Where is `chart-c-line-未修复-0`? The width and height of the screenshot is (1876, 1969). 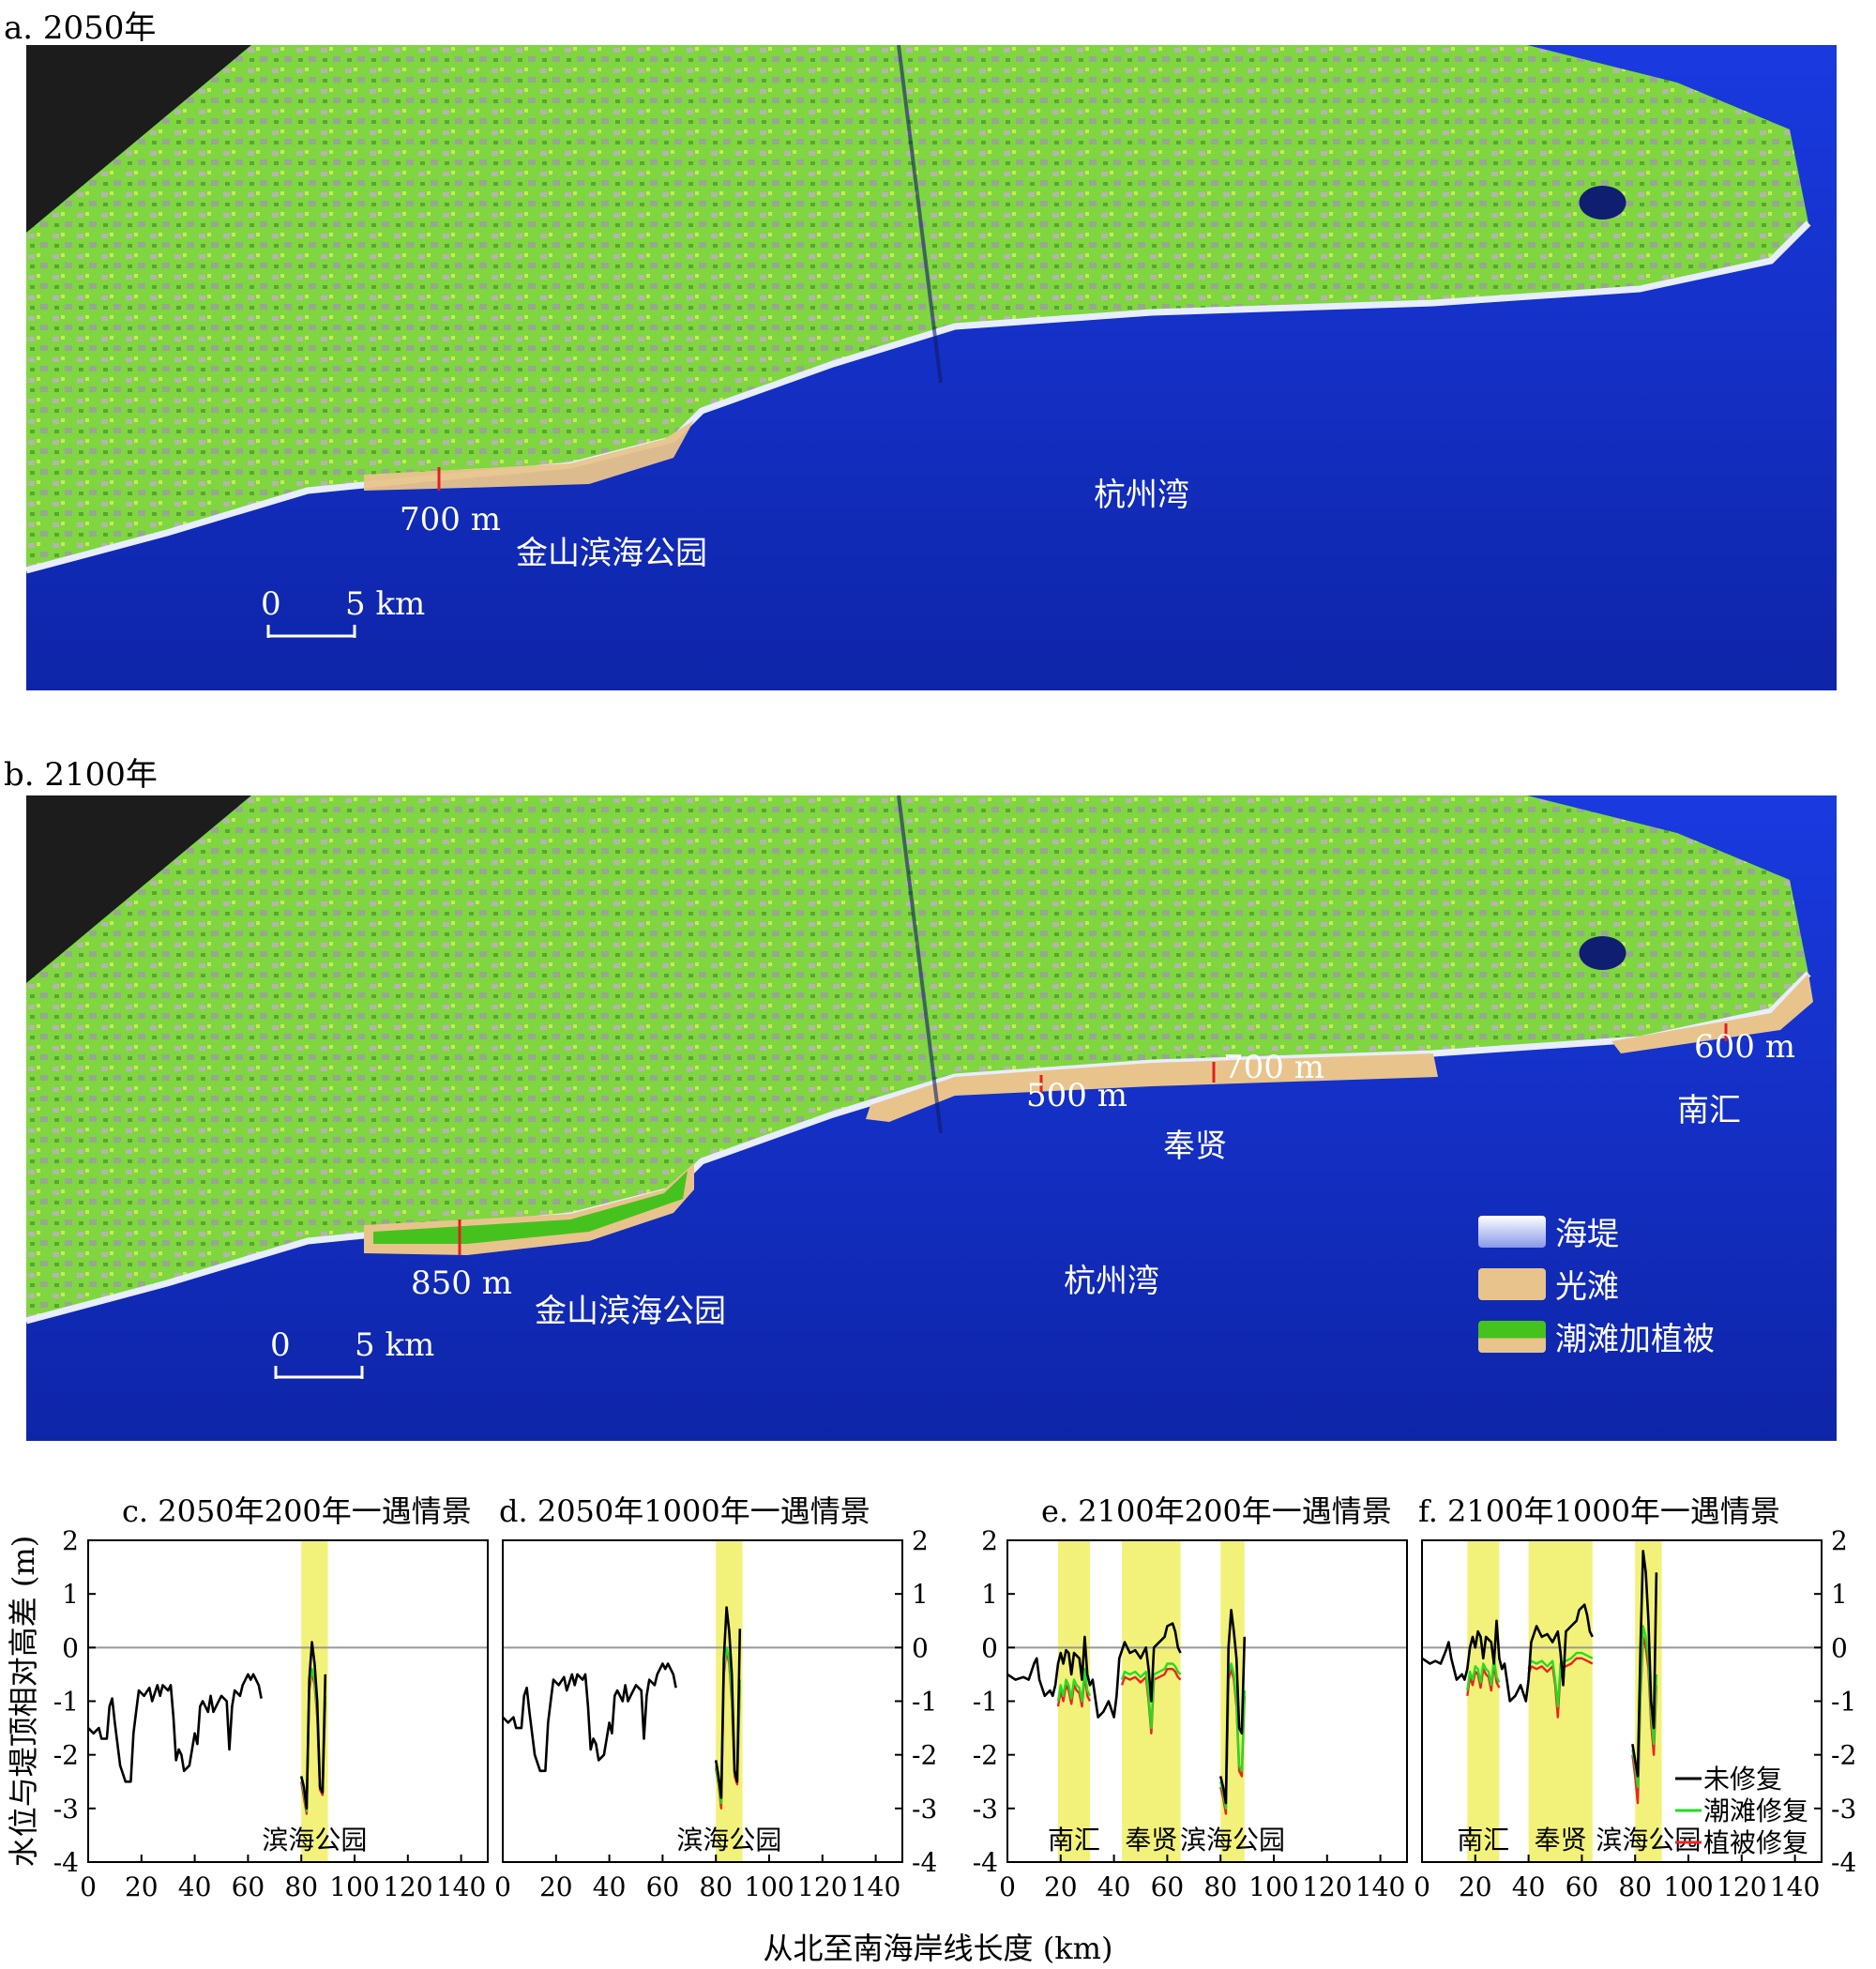 chart-c-line-未修复-0 is located at coordinates (175, 1728).